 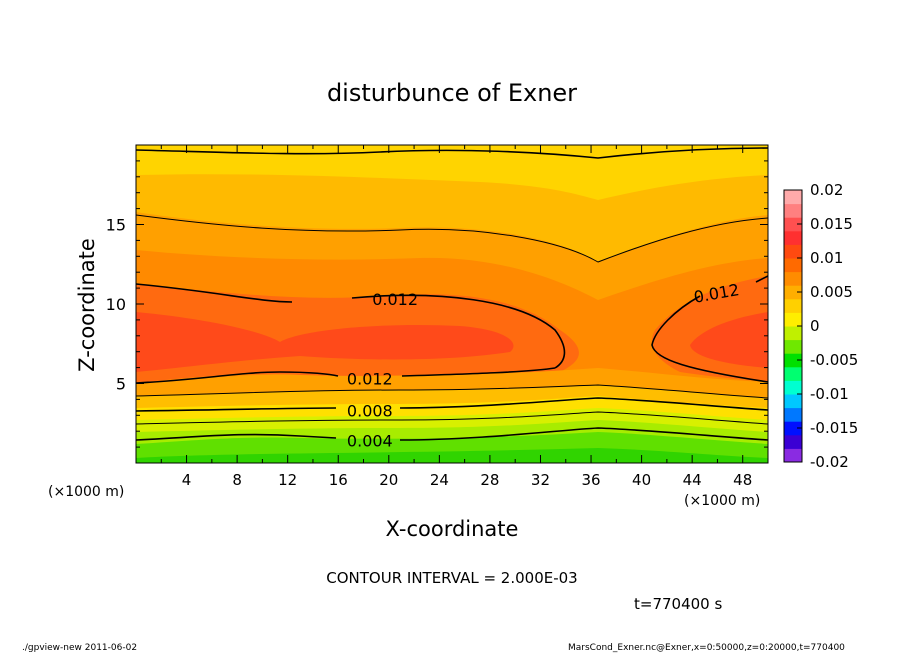 What do you see at coordinates (80, 648) in the screenshot?
I see `footer-left: ./gpview-new 2011-06-02` at bounding box center [80, 648].